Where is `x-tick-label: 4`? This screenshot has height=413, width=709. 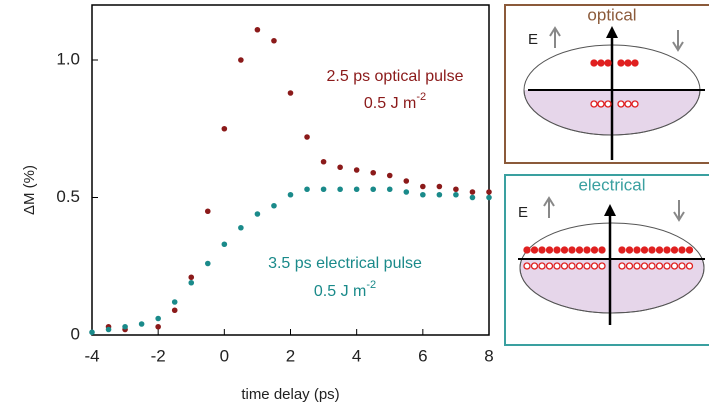 x-tick-label: 4 is located at coordinates (356, 355).